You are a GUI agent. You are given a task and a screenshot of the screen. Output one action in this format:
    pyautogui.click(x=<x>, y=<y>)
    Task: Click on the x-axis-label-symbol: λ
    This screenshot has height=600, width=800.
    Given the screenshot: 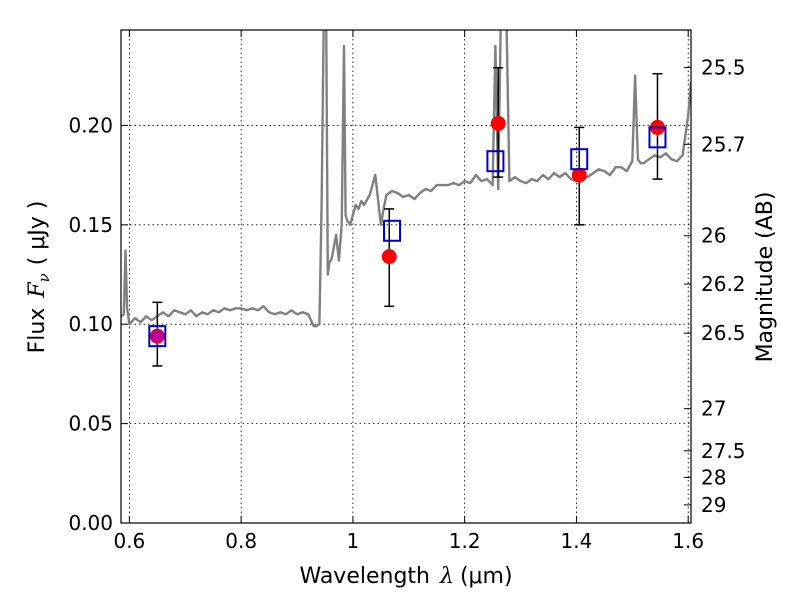 What is the action you would take?
    pyautogui.click(x=446, y=576)
    